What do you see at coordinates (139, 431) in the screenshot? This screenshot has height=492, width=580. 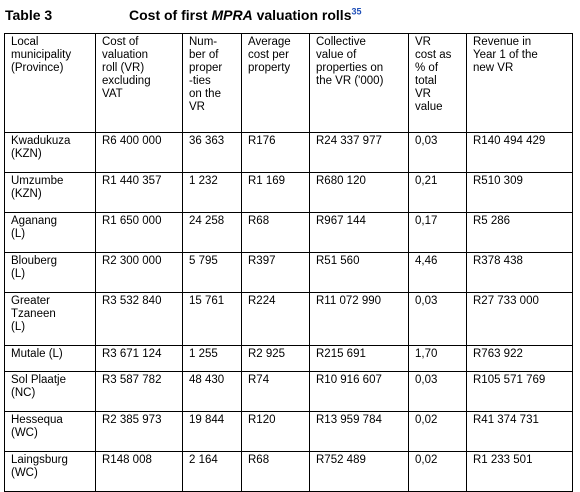 I see `cell-vr-cost: R2 385 973` at bounding box center [139, 431].